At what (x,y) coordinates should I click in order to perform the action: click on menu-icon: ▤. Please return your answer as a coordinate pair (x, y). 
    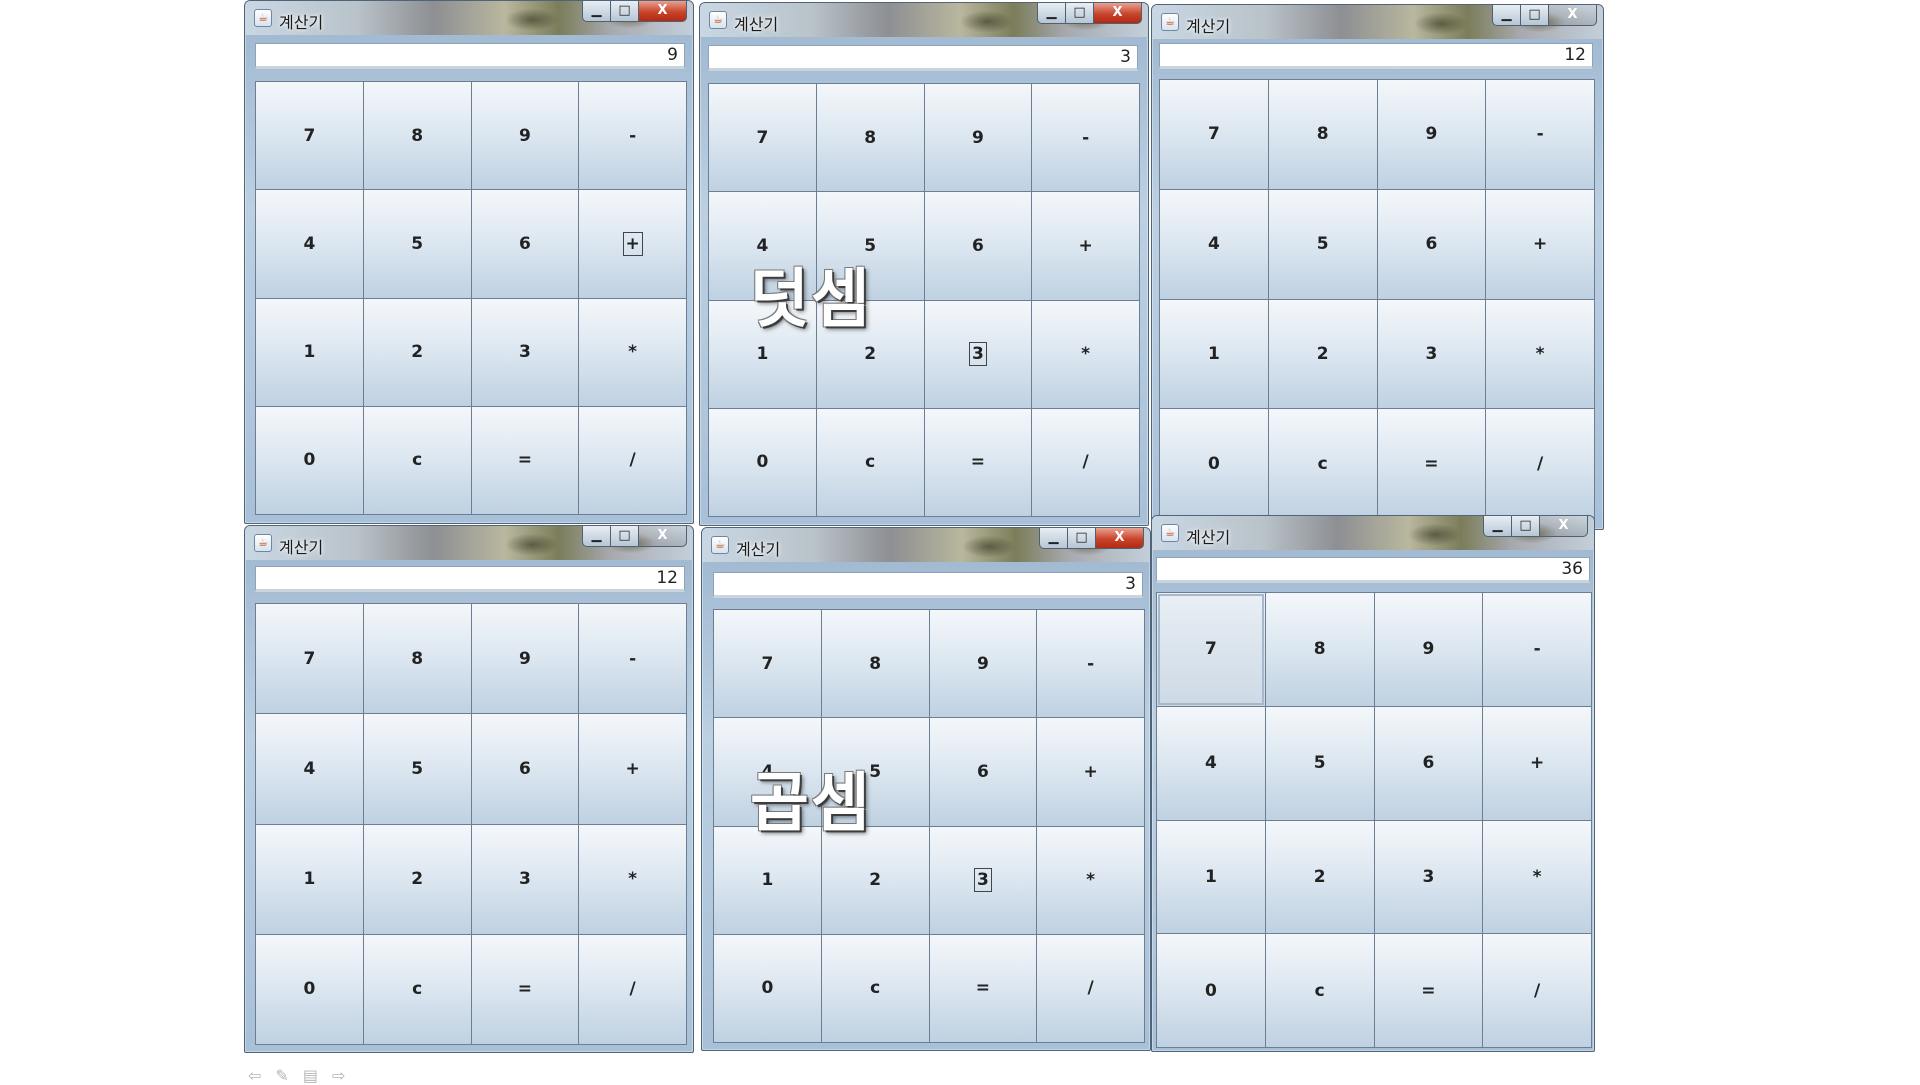
    Looking at the image, I should click on (310, 1075).